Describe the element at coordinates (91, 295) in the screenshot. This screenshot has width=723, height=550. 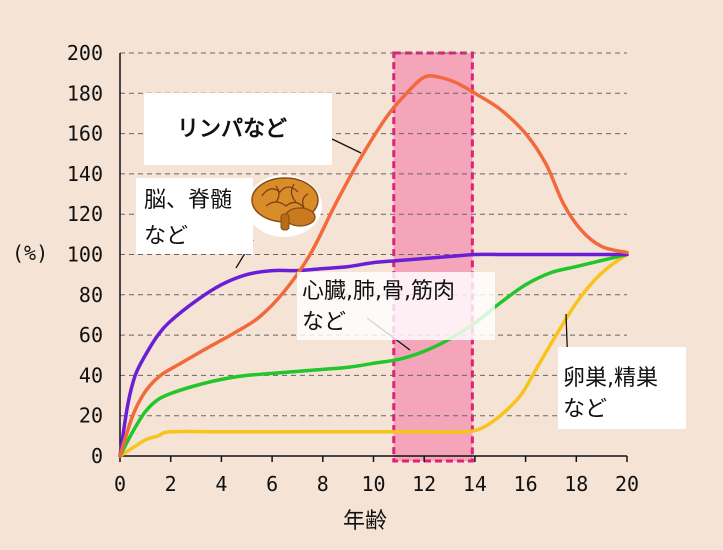
I see `y-tick-label: 80` at that location.